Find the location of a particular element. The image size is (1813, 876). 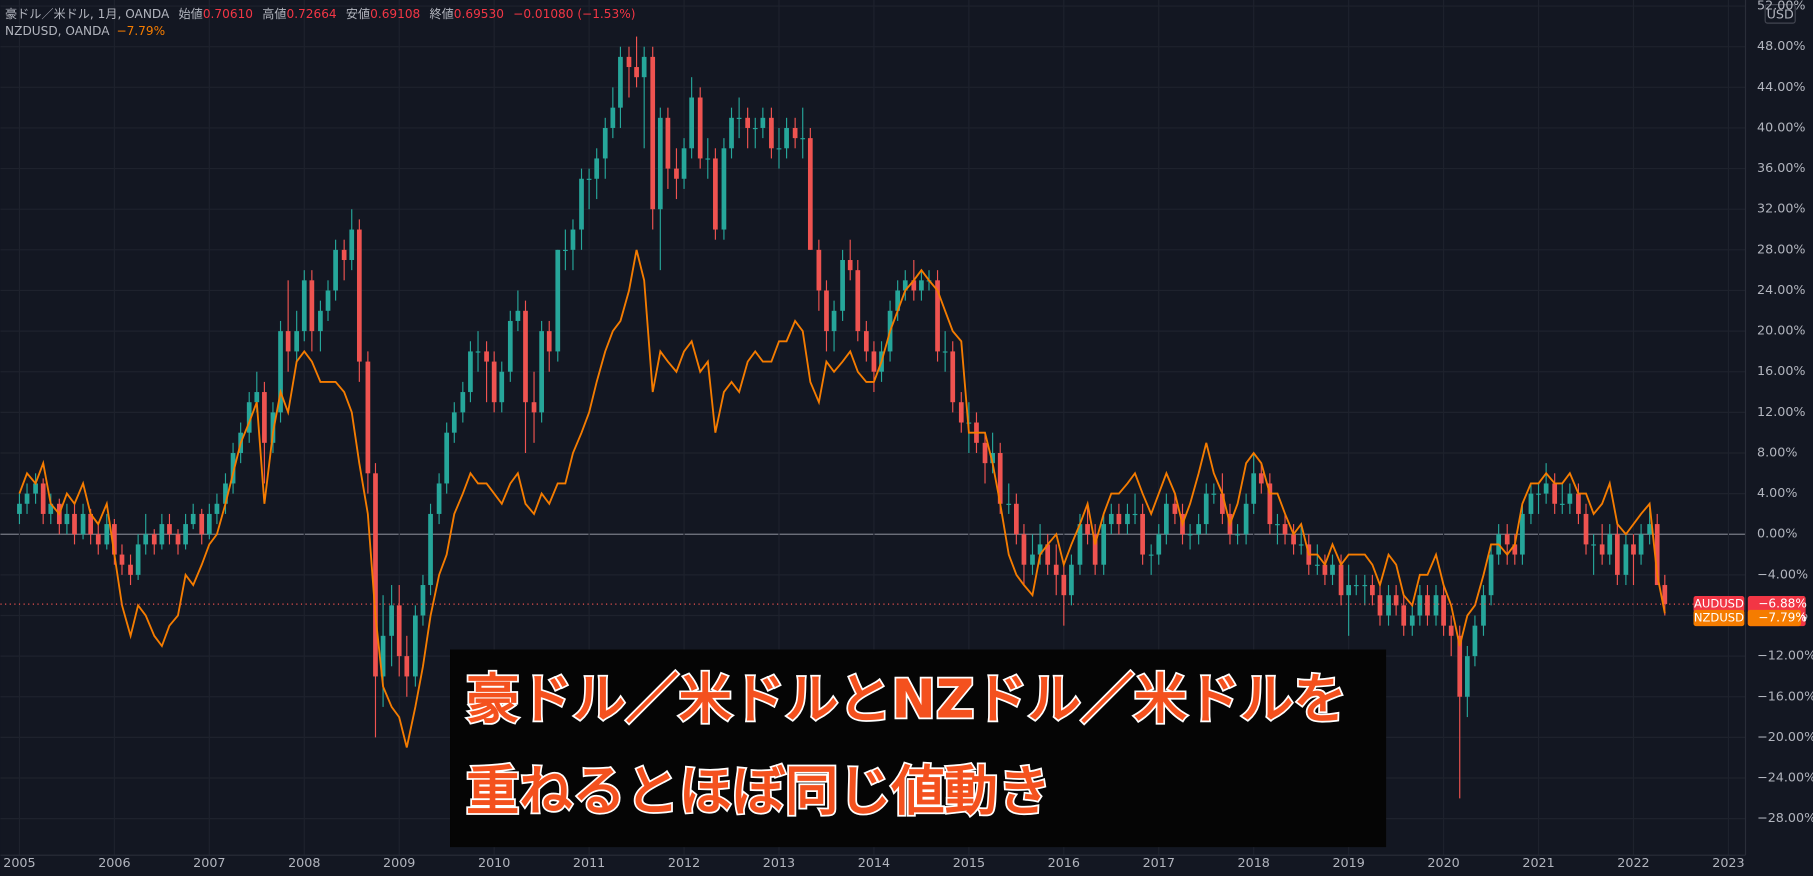

y-tick-label: 24.00% is located at coordinates (1781, 289).